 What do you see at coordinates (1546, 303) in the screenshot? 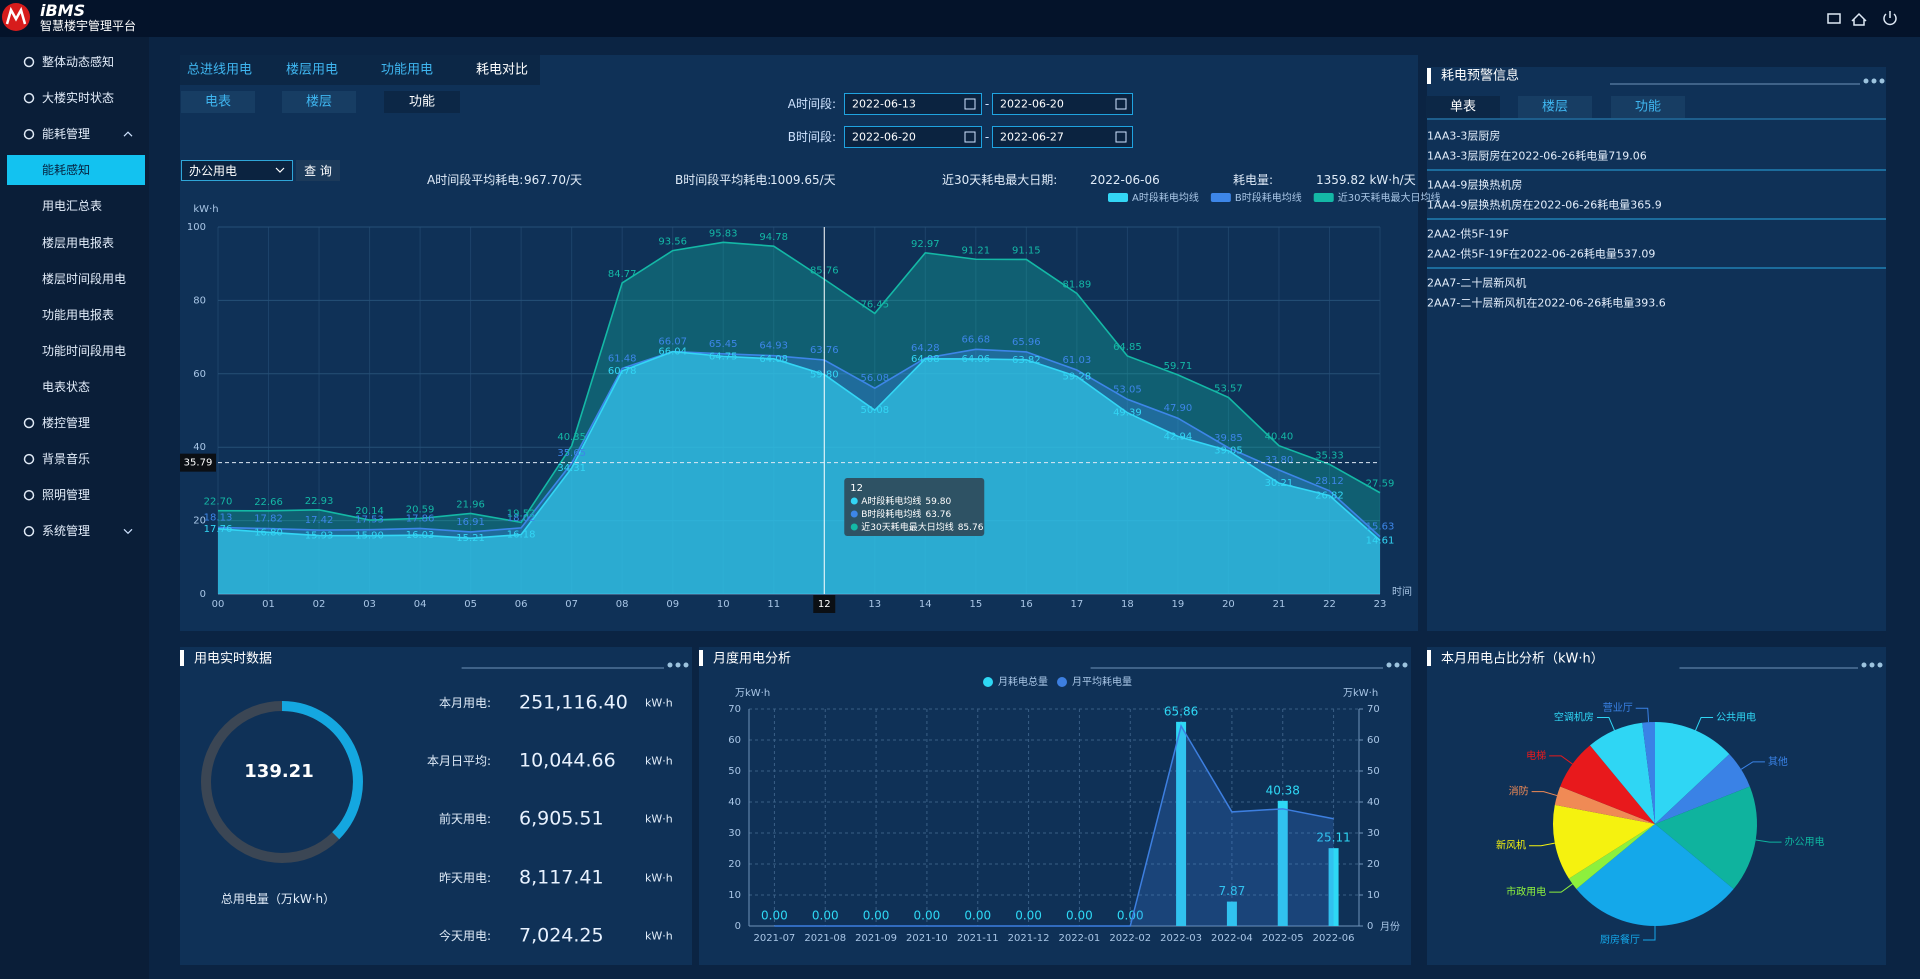
I see `warning-detail: 2AA7-二十层新风机在2022-06-26耗电量393.6` at bounding box center [1546, 303].